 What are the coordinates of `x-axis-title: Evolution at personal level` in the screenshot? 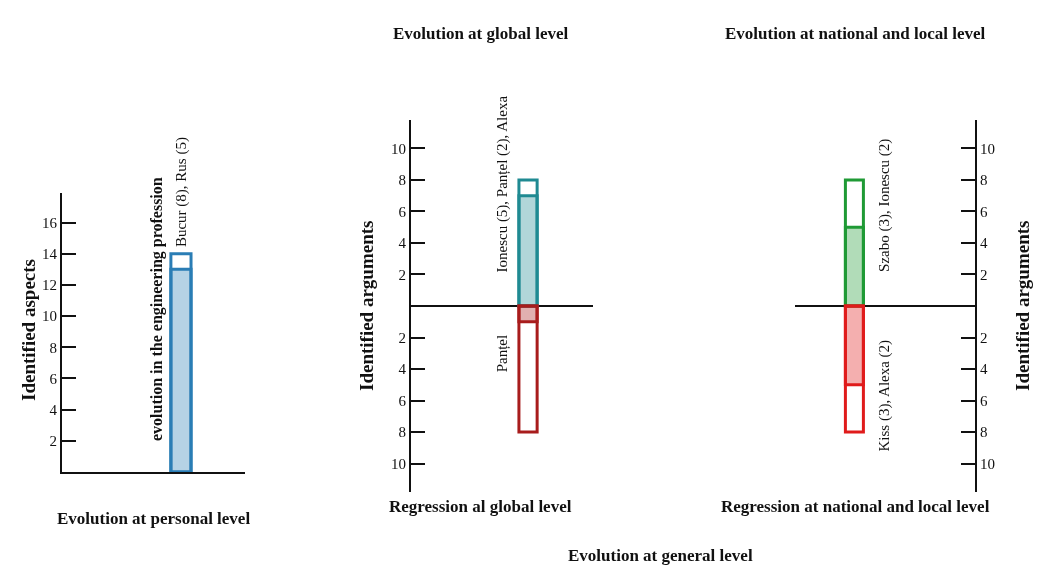 It's located at (154, 518).